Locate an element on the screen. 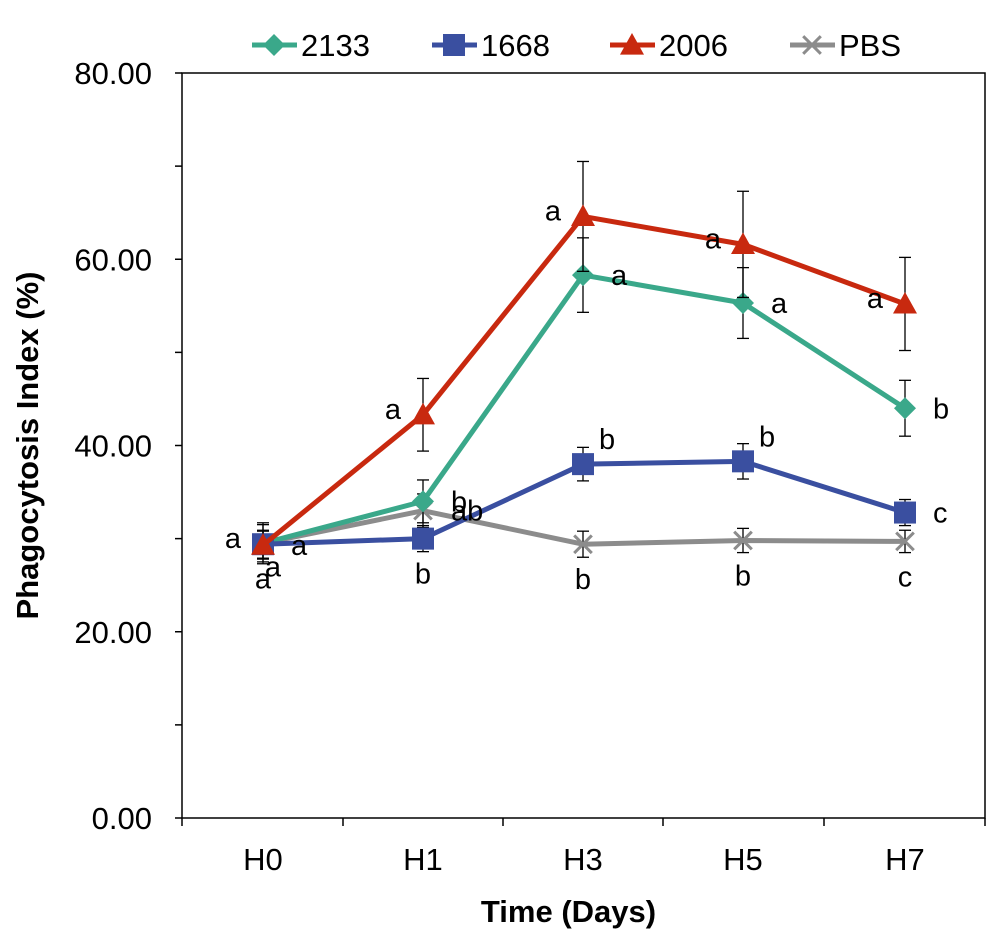 The width and height of the screenshot is (996, 937). legend-item-2006: 2006 is located at coordinates (669, 45).